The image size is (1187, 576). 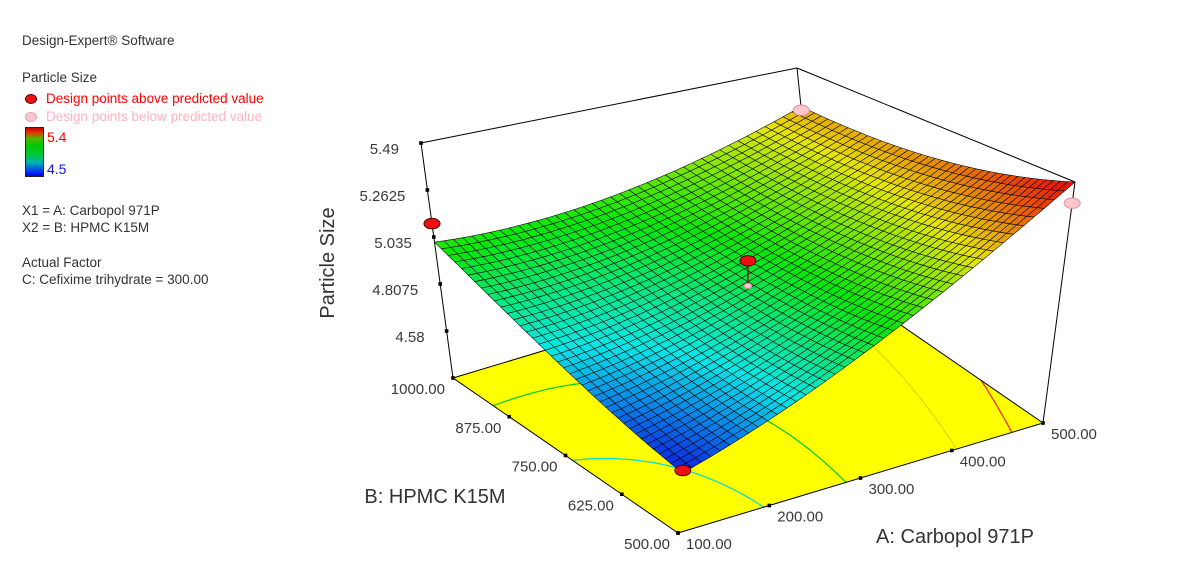 I want to click on x-axis-tick-label: 400.00, so click(x=983, y=462).